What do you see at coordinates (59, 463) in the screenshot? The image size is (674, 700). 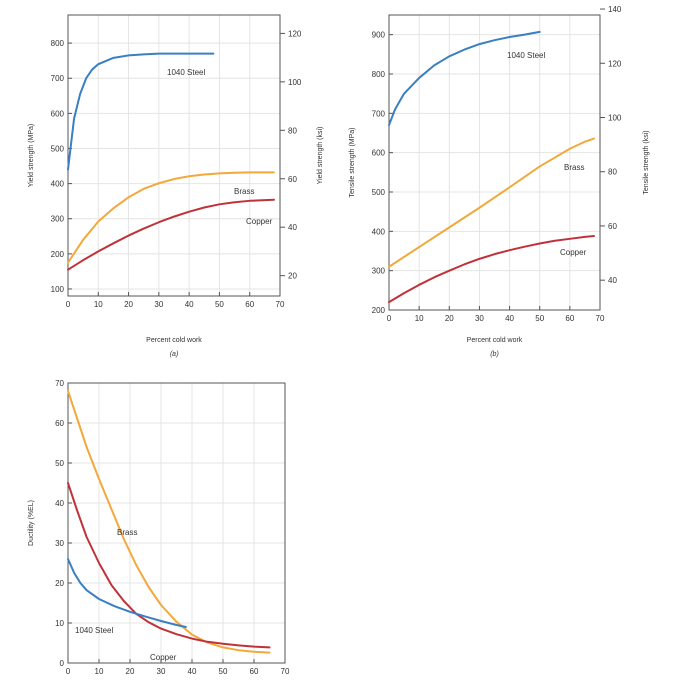 I see `y-tick-label: 50` at bounding box center [59, 463].